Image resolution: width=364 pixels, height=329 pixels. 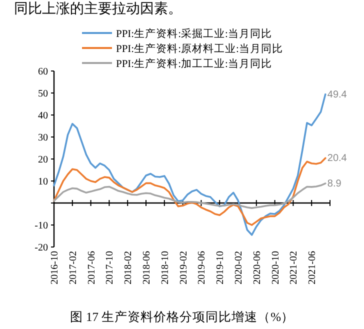 What do you see at coordinates (202, 267) in the screenshot?
I see `x-tick-label: 2019-06` at bounding box center [202, 267].